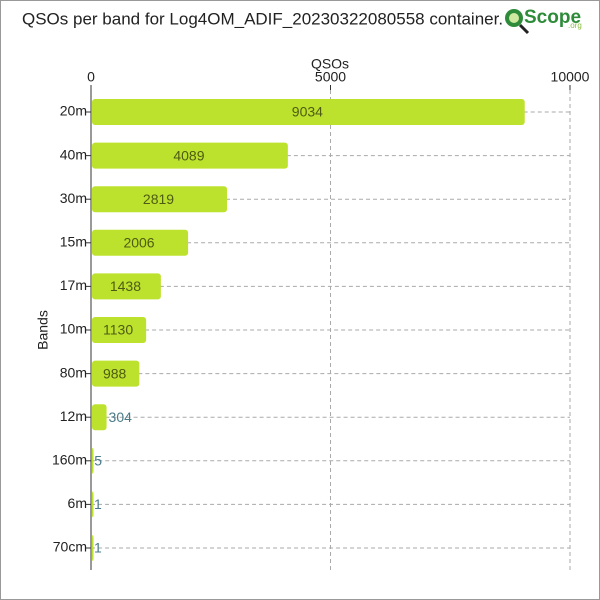 This screenshot has width=600, height=600. I want to click on y-tick-label: 15m, so click(73, 242).